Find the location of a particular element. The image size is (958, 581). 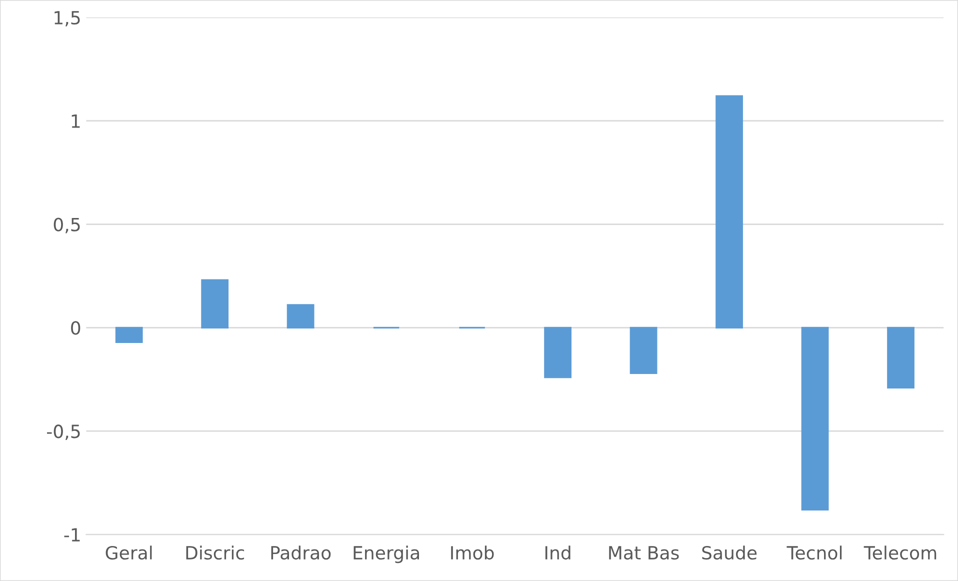

x-tick-label: Telecom is located at coordinates (900, 553).